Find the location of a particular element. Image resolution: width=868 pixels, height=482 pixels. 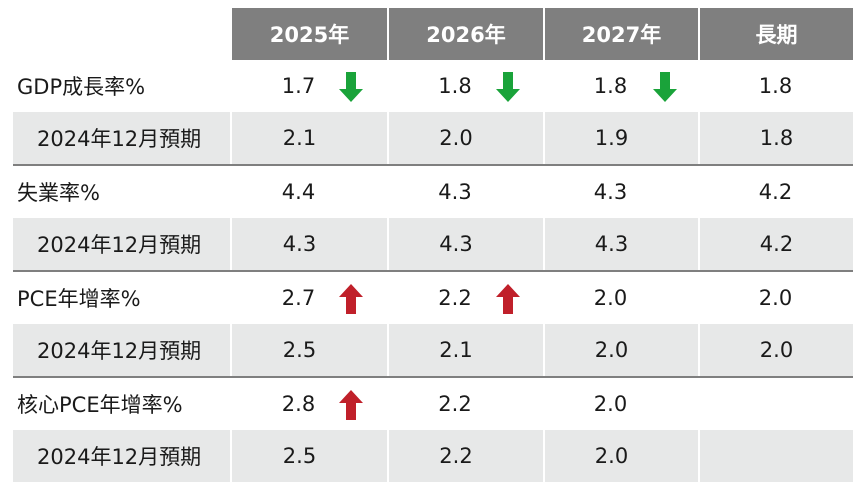

table-row: 失業率% 4.4 4.3 4.3 4.2 is located at coordinates (433, 191).